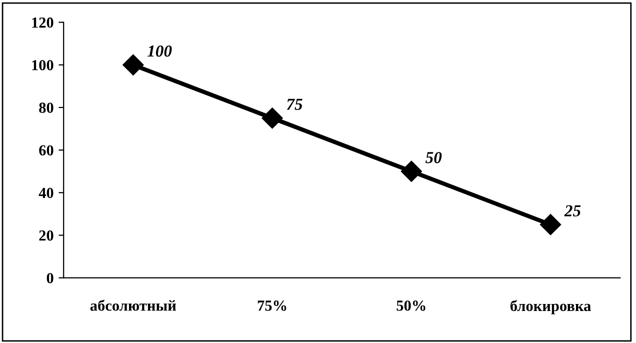 The width and height of the screenshot is (636, 343). What do you see at coordinates (46, 193) in the screenshot?
I see `y-tick-label: 40` at bounding box center [46, 193].